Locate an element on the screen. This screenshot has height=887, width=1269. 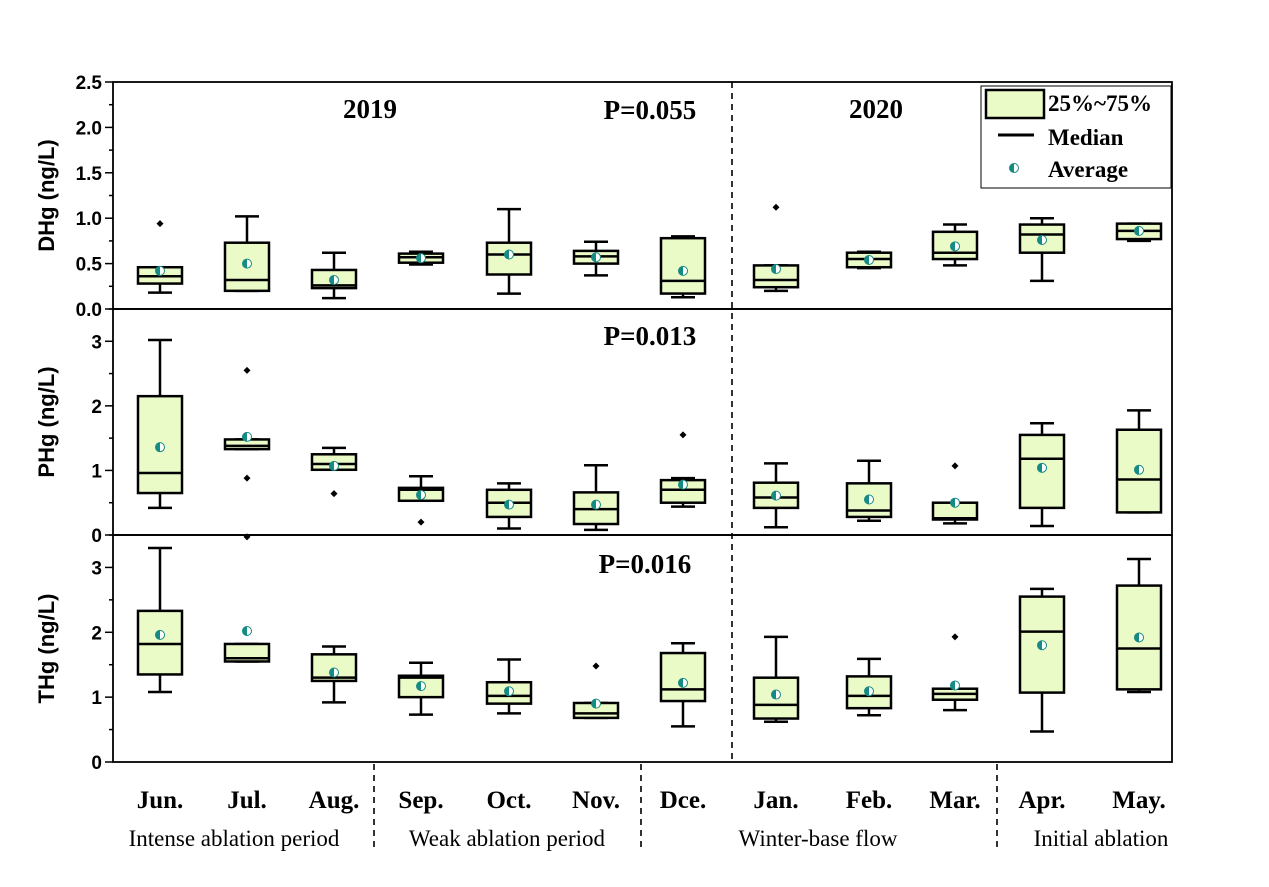
y-tick-label: 0.0 is located at coordinates (89, 310).